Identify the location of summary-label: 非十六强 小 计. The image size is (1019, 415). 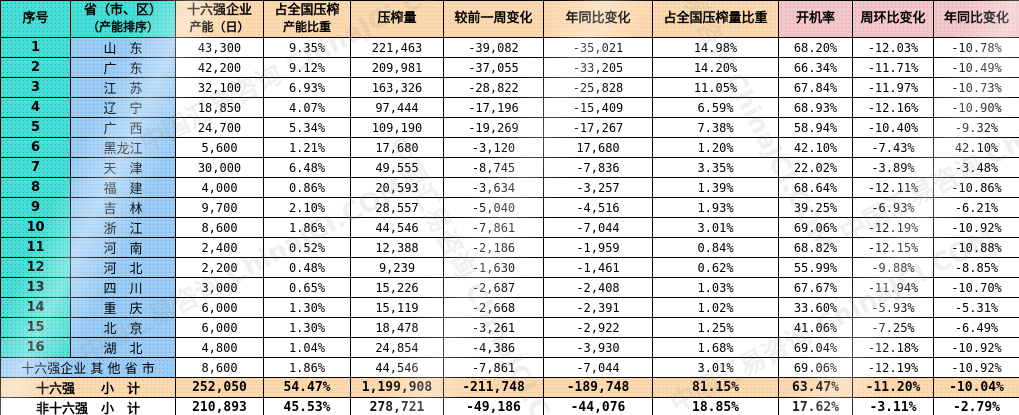
(88, 406).